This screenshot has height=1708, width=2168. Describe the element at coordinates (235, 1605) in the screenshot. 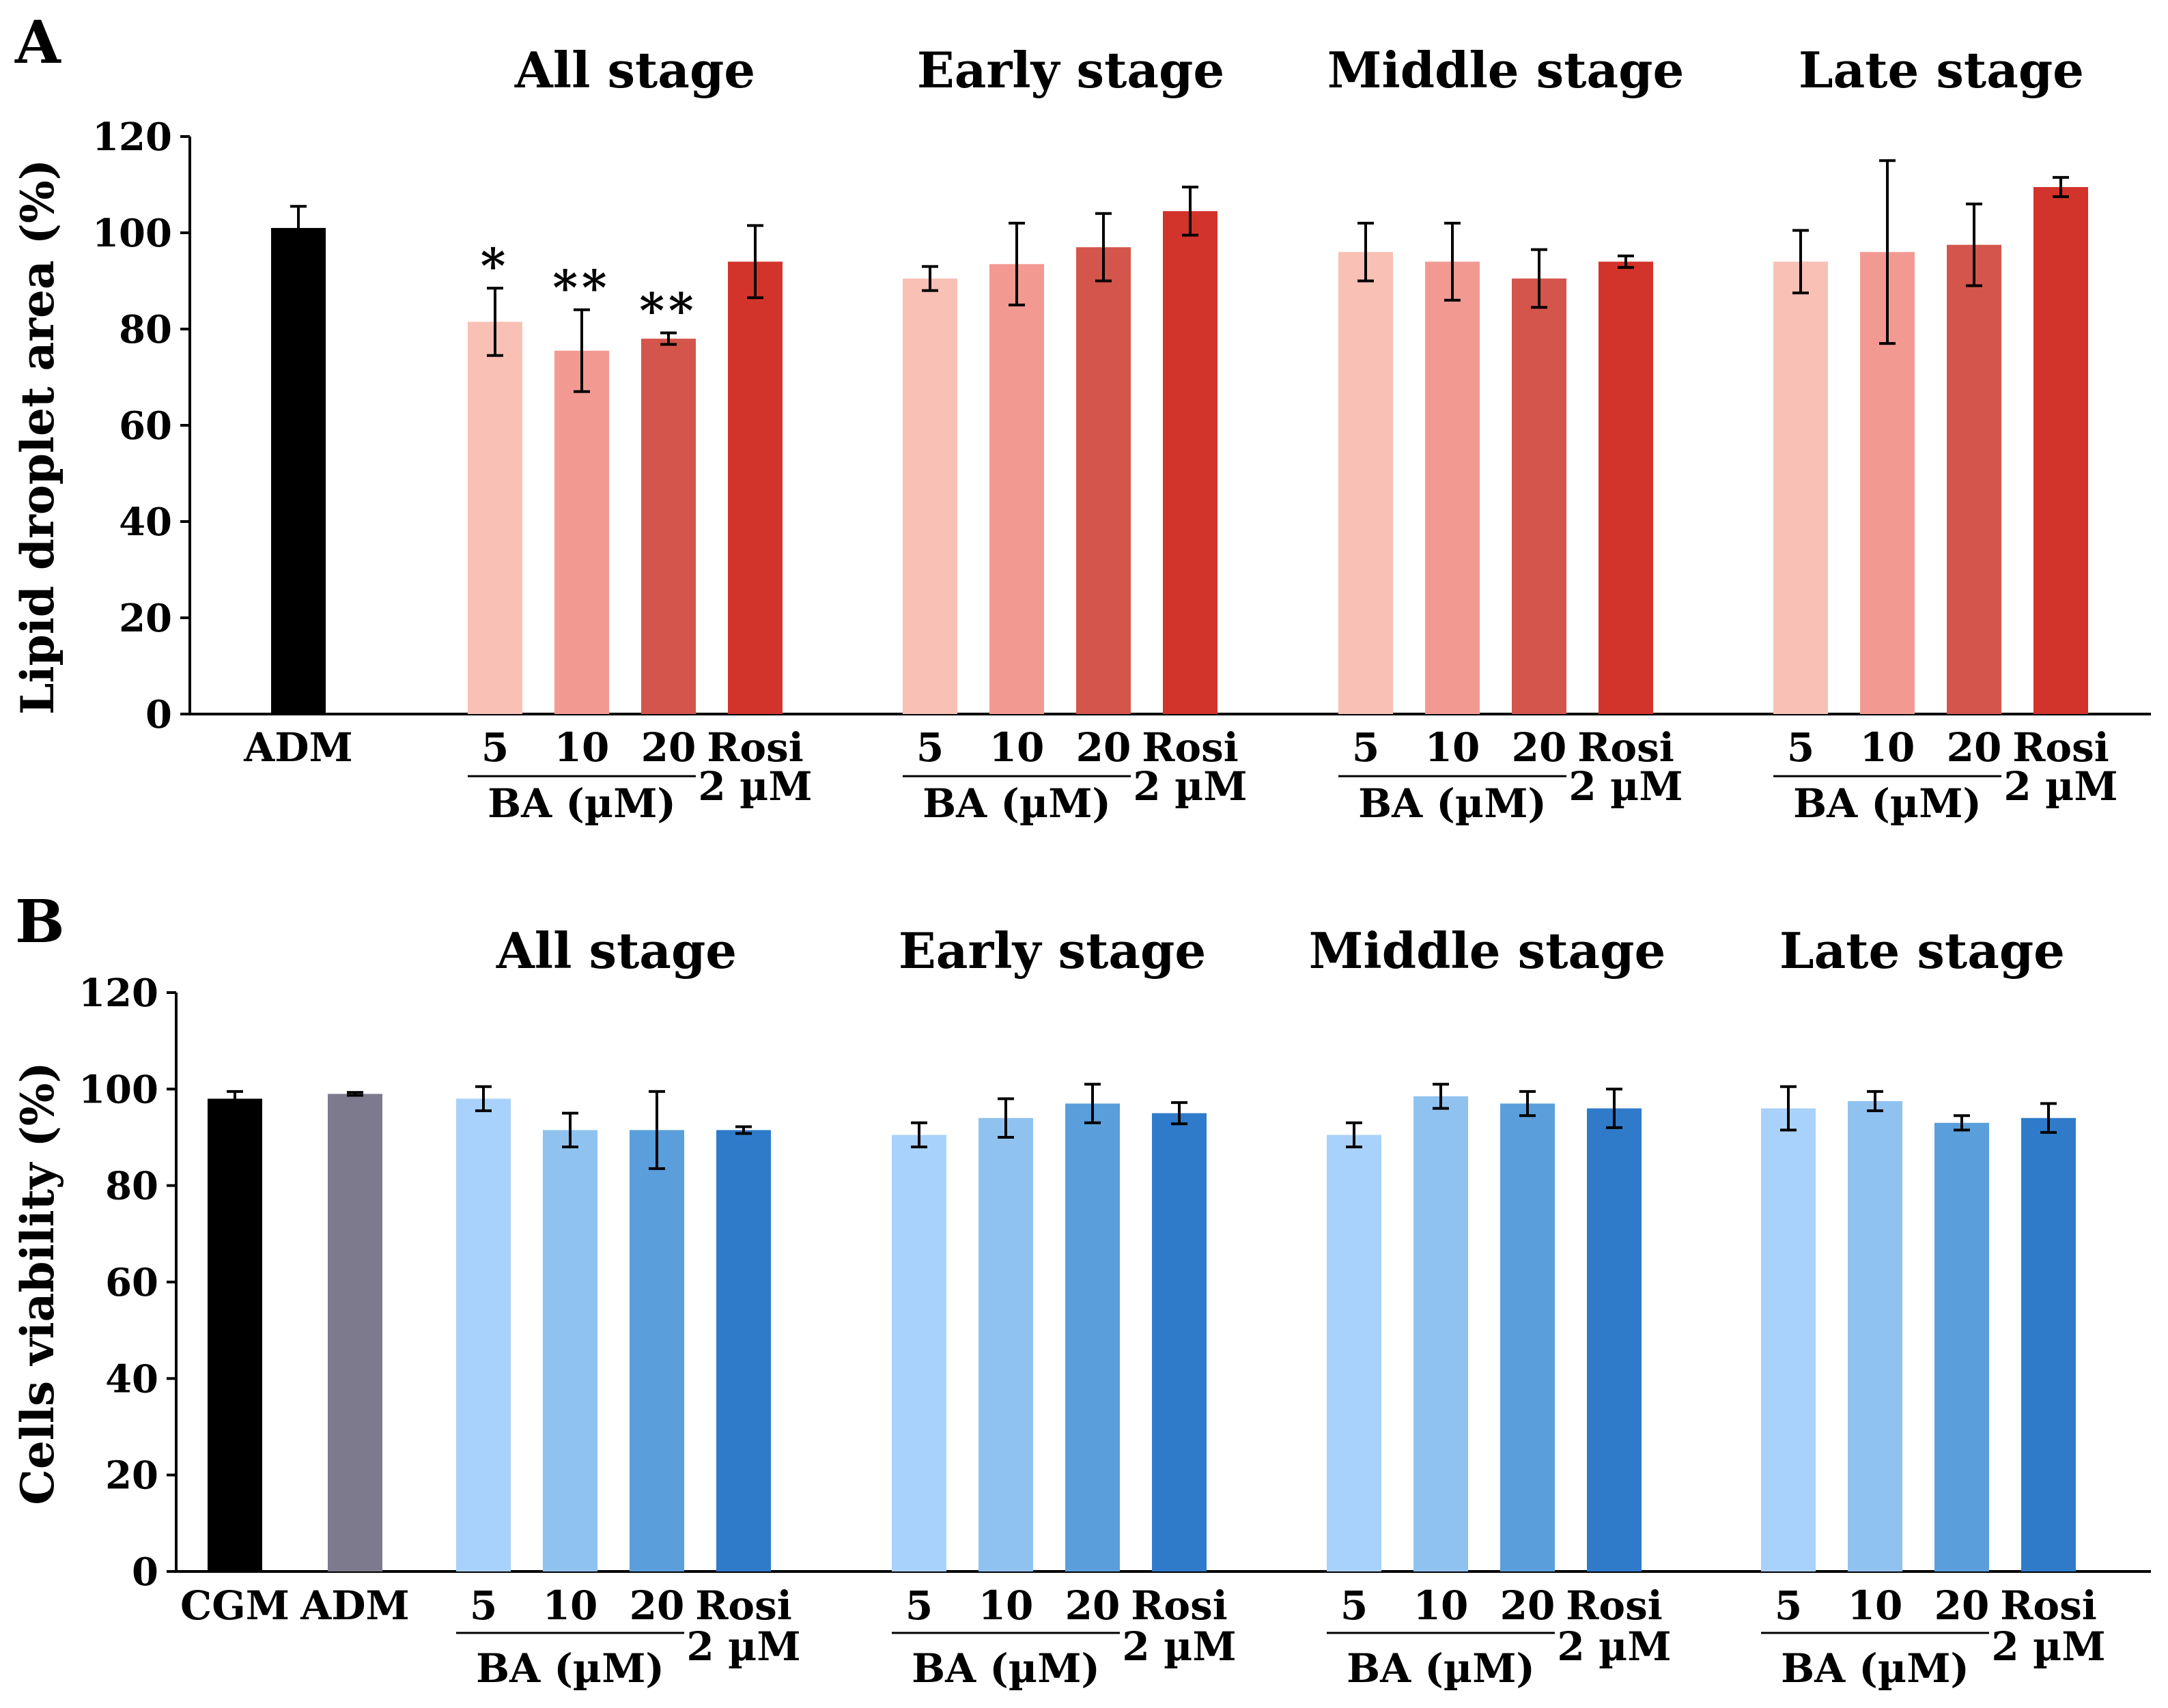

I see `x-label-cgm: CGM` at that location.